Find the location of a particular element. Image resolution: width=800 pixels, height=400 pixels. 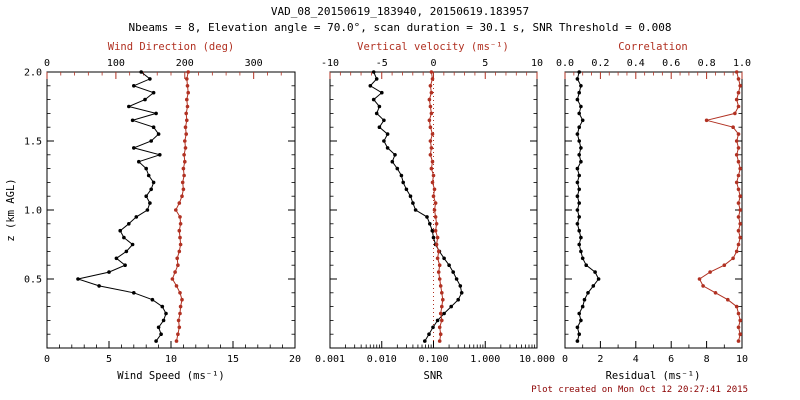

top-tick-label: 10 is located at coordinates (537, 63).